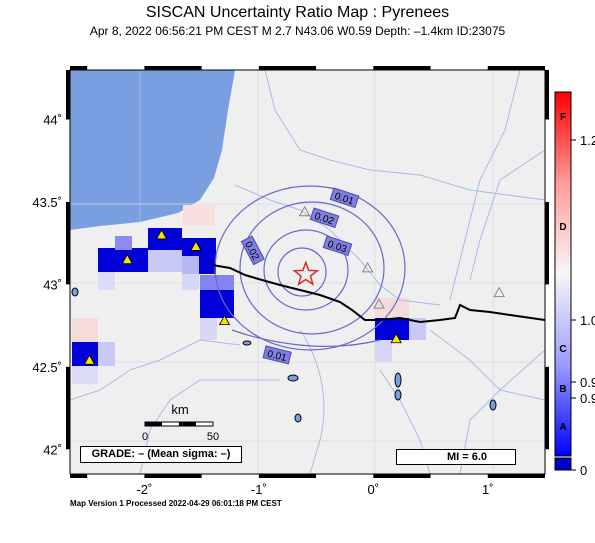  What do you see at coordinates (180, 422) in the screenshot?
I see `scale-bar: km 0 50` at bounding box center [180, 422].